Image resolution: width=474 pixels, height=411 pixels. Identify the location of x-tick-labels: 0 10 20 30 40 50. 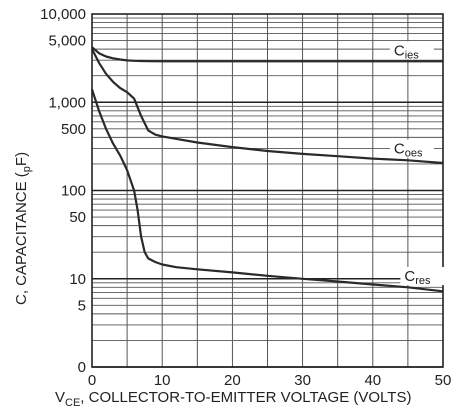
(270, 380).